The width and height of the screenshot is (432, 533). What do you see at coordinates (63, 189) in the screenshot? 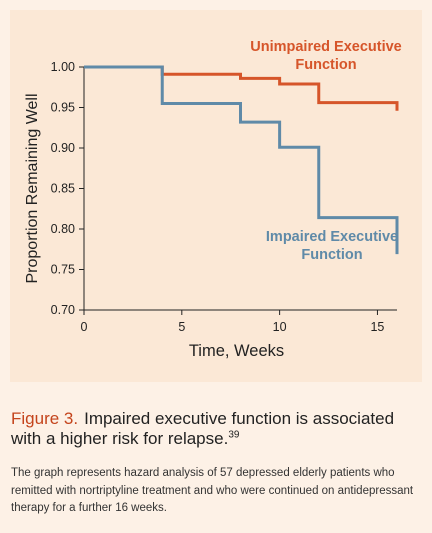
I see `y-tick-label: 0.85` at bounding box center [63, 189].